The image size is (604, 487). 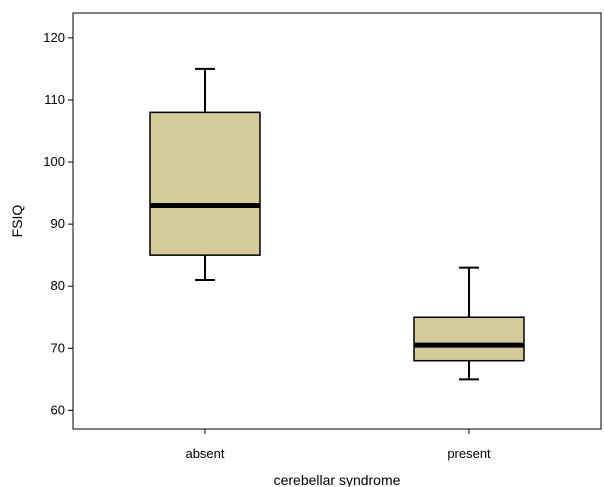 I want to click on x-axis-ticks: absent present, so click(x=338, y=445).